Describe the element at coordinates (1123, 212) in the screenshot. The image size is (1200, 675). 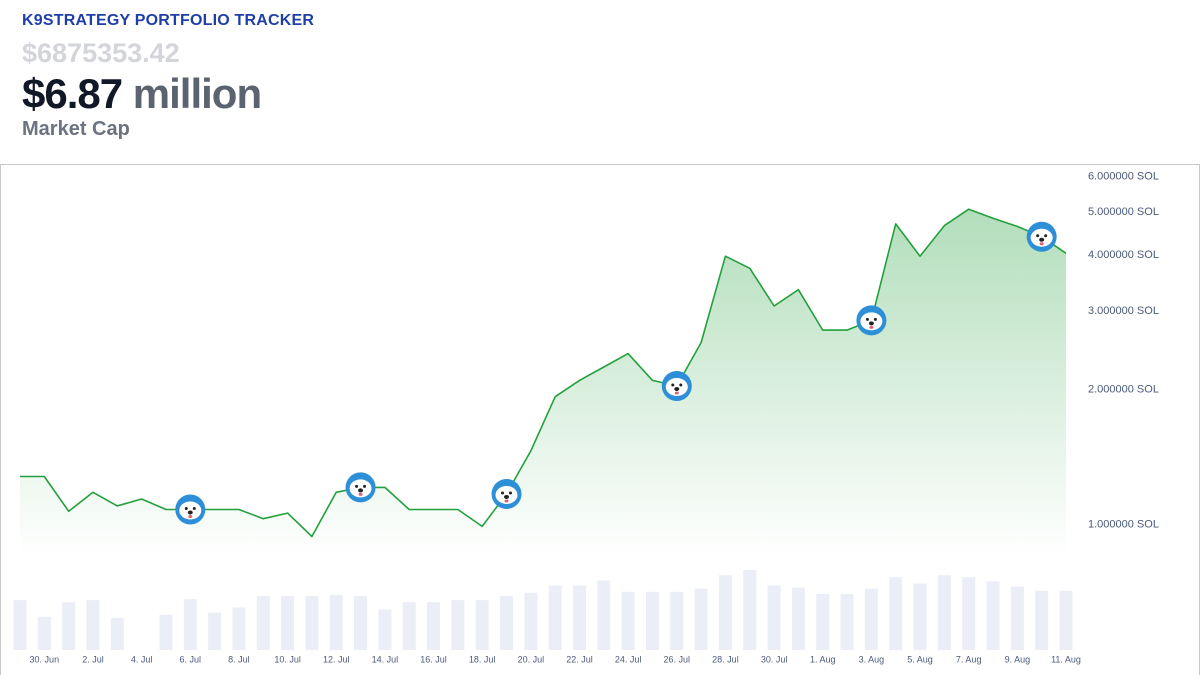
I see `y-tick-label: 5.000000 SOL` at that location.